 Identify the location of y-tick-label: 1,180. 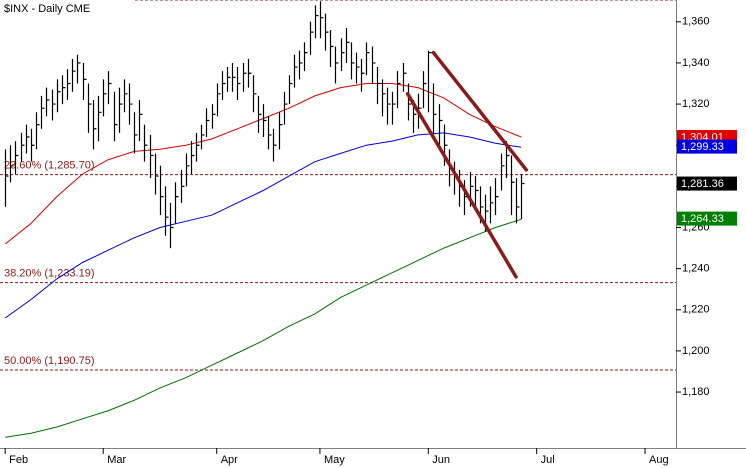
(696, 392).